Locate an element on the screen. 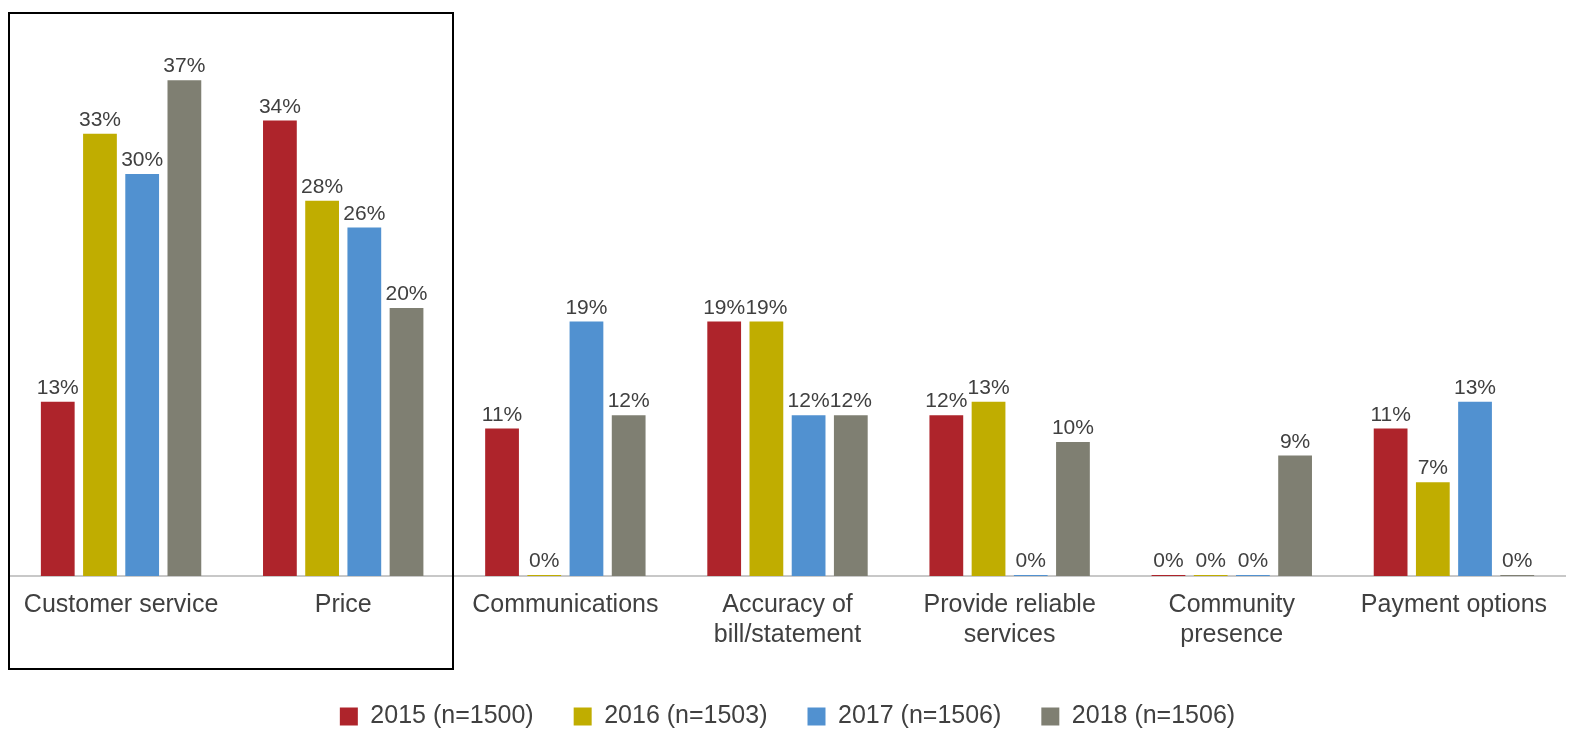  legend-label: 2015 (n=1500) is located at coordinates (452, 714).